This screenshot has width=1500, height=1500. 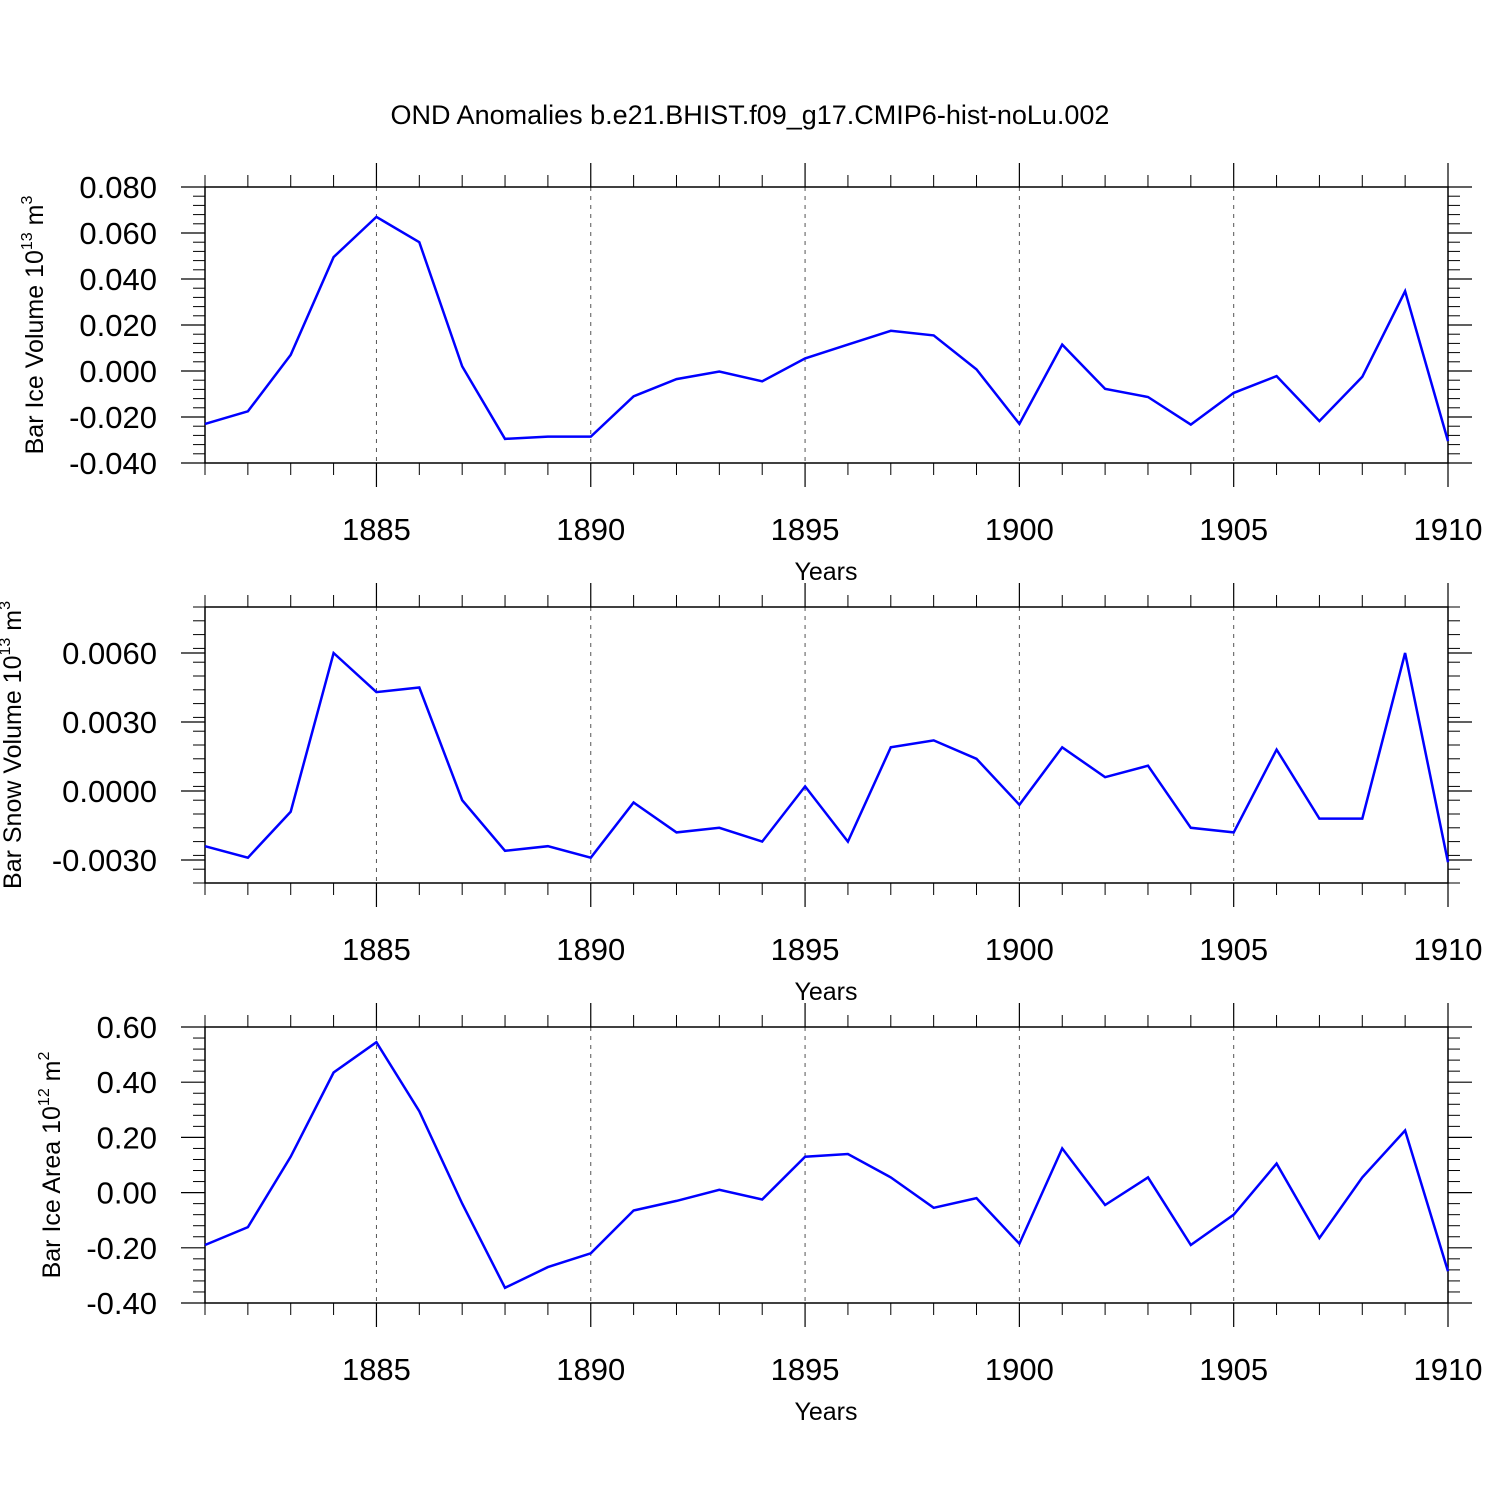 I want to click on y-tick-label: 0.40, so click(x=127, y=1082).